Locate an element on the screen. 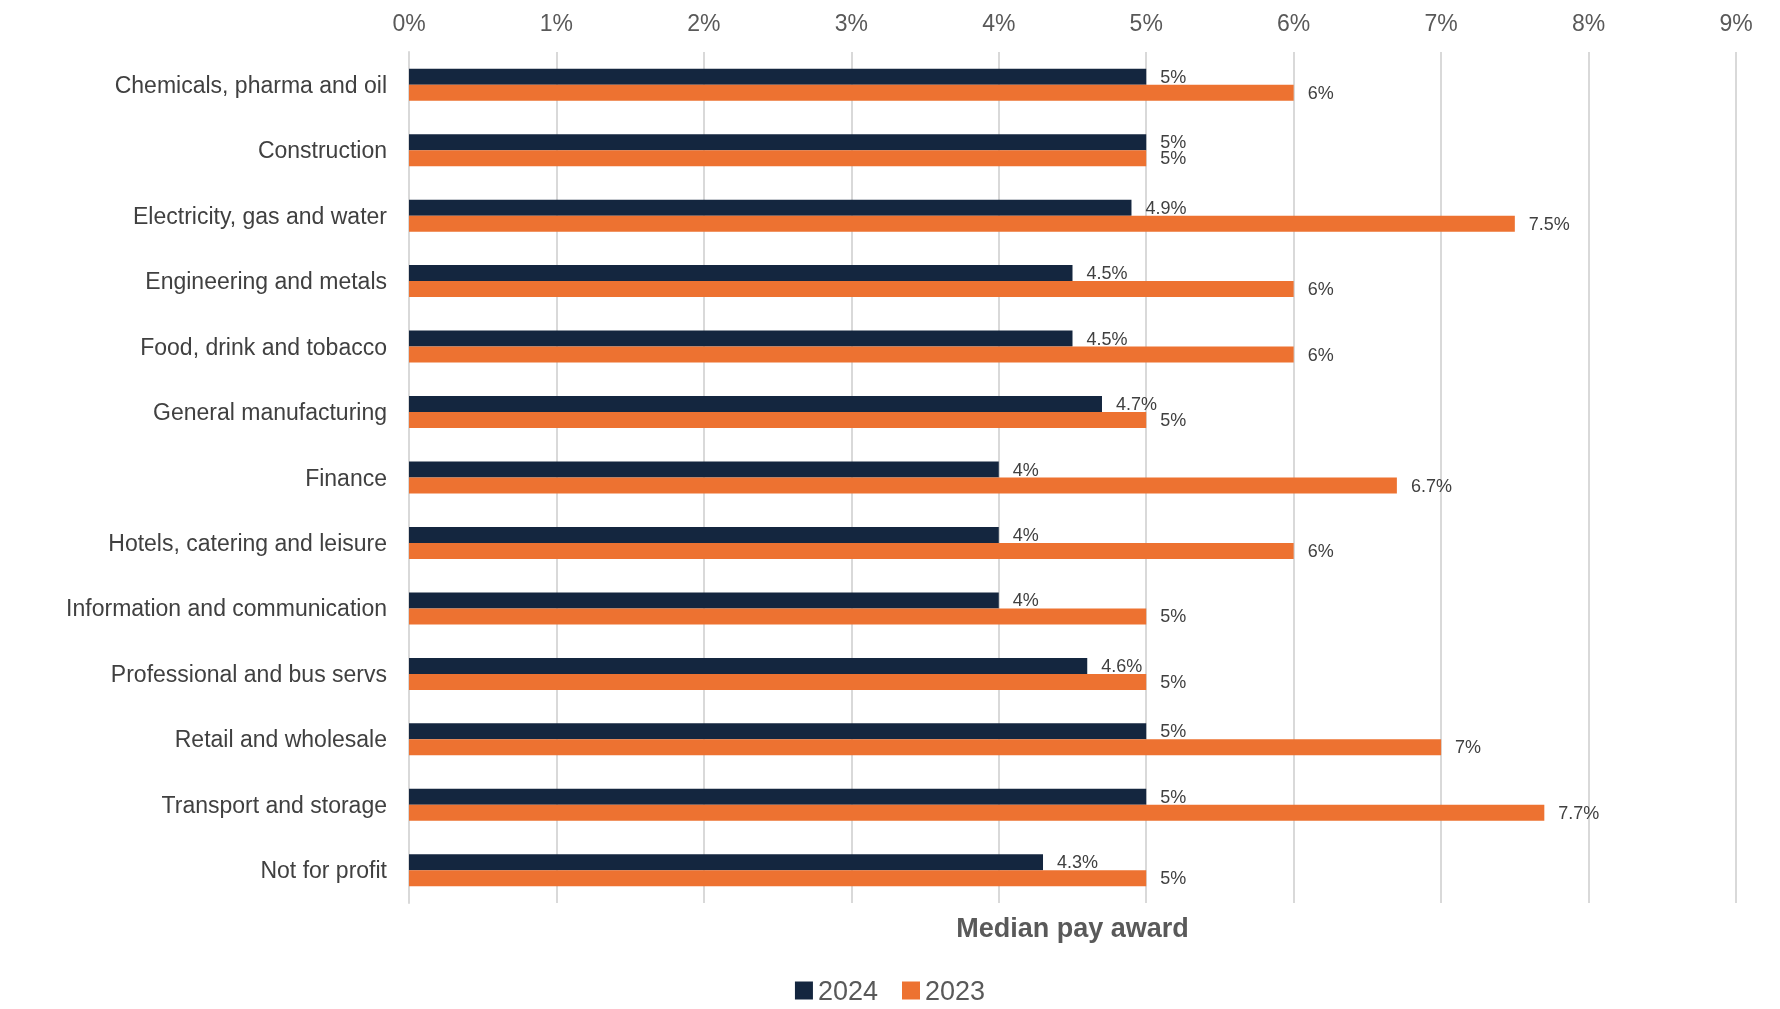  data-label: 7% is located at coordinates (1468, 747).